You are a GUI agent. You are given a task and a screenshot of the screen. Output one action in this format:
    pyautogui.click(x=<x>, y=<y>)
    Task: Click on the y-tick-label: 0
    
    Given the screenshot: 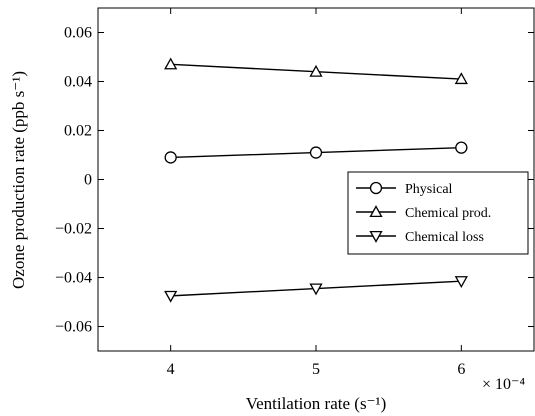 What is the action you would take?
    pyautogui.click(x=88, y=180)
    